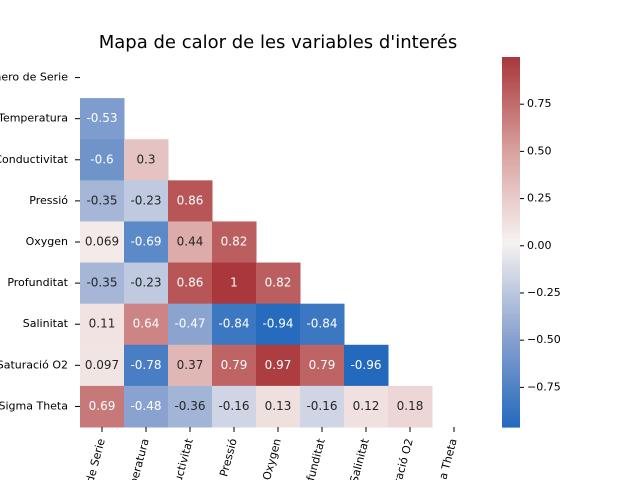 The height and width of the screenshot is (480, 640). Describe the element at coordinates (233, 324) in the screenshot. I see `cell-label: -0.84` at that location.